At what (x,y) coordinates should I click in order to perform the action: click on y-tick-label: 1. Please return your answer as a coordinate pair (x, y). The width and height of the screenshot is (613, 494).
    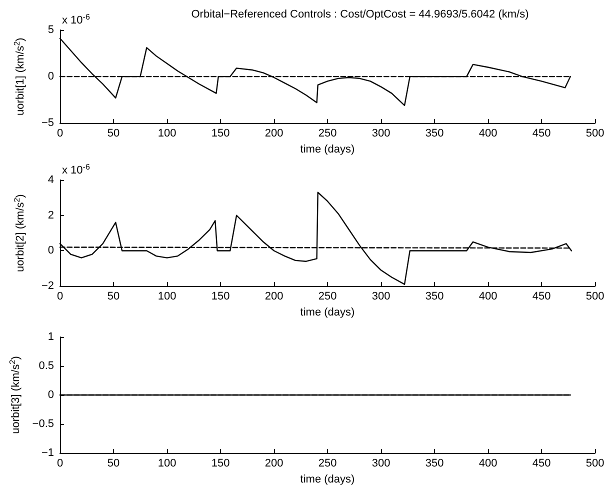
    Looking at the image, I should click on (51, 337).